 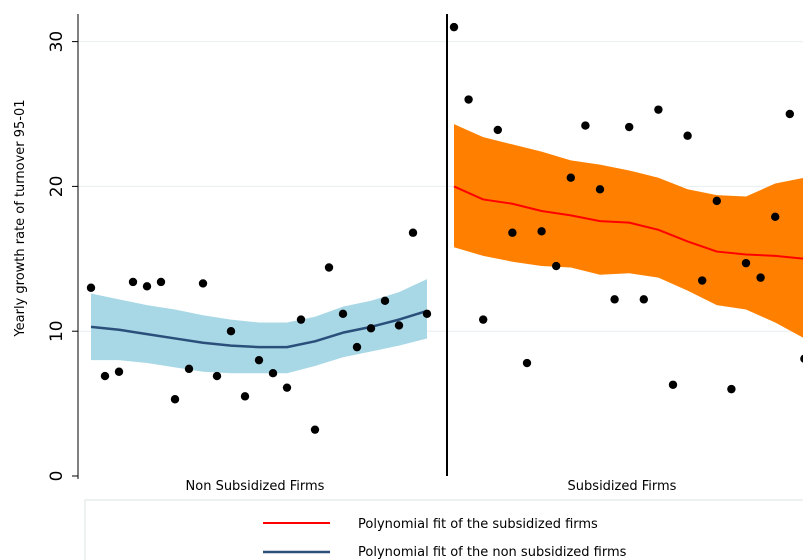 I want to click on fit-line-subsidized, so click(x=628, y=222).